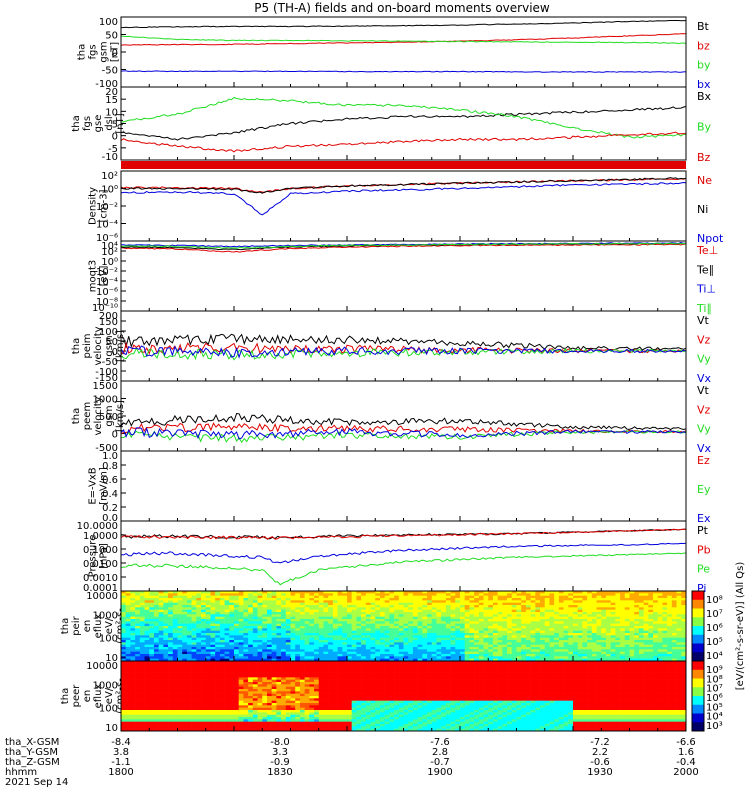  I want to click on series-line-Npot, so click(403, 198).